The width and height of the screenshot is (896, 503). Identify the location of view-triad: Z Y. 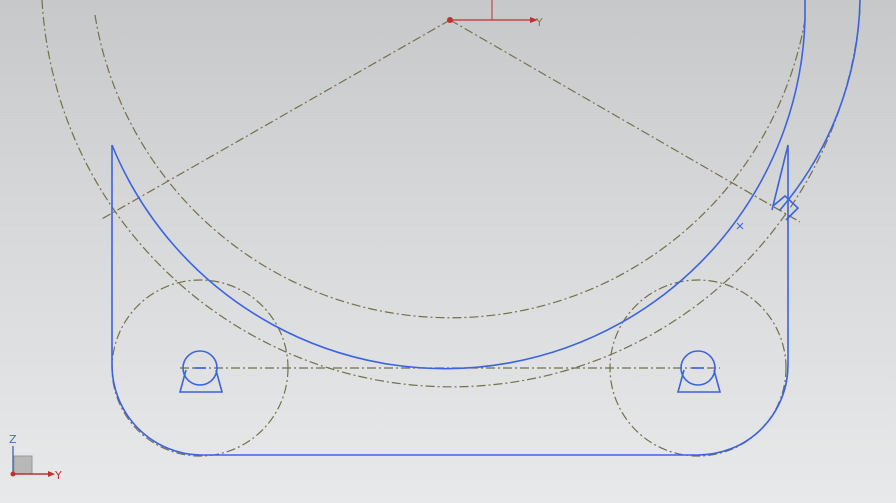
(35, 457).